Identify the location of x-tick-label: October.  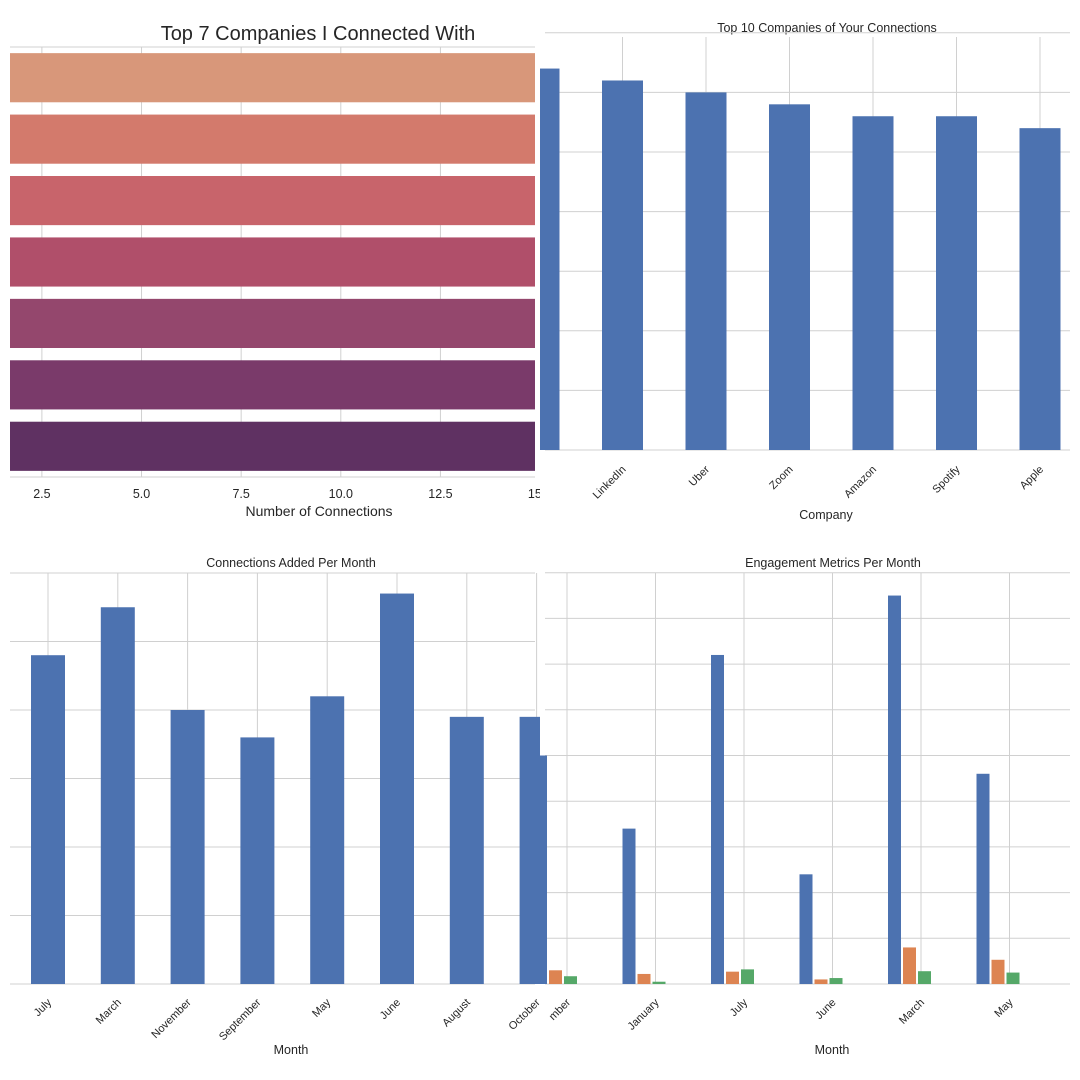
(523, 1014).